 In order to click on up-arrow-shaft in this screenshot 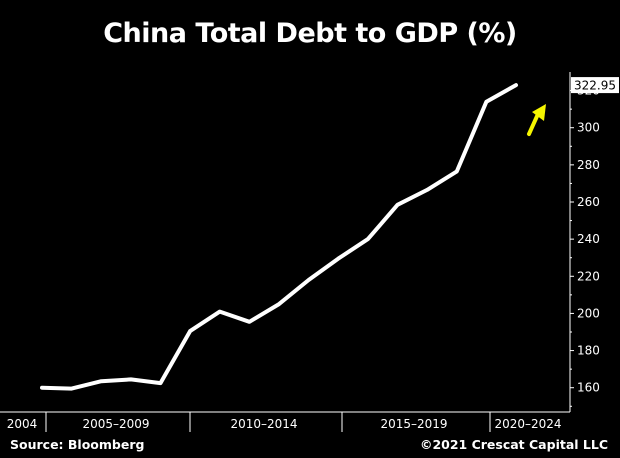, I will do `click(533, 124)`.